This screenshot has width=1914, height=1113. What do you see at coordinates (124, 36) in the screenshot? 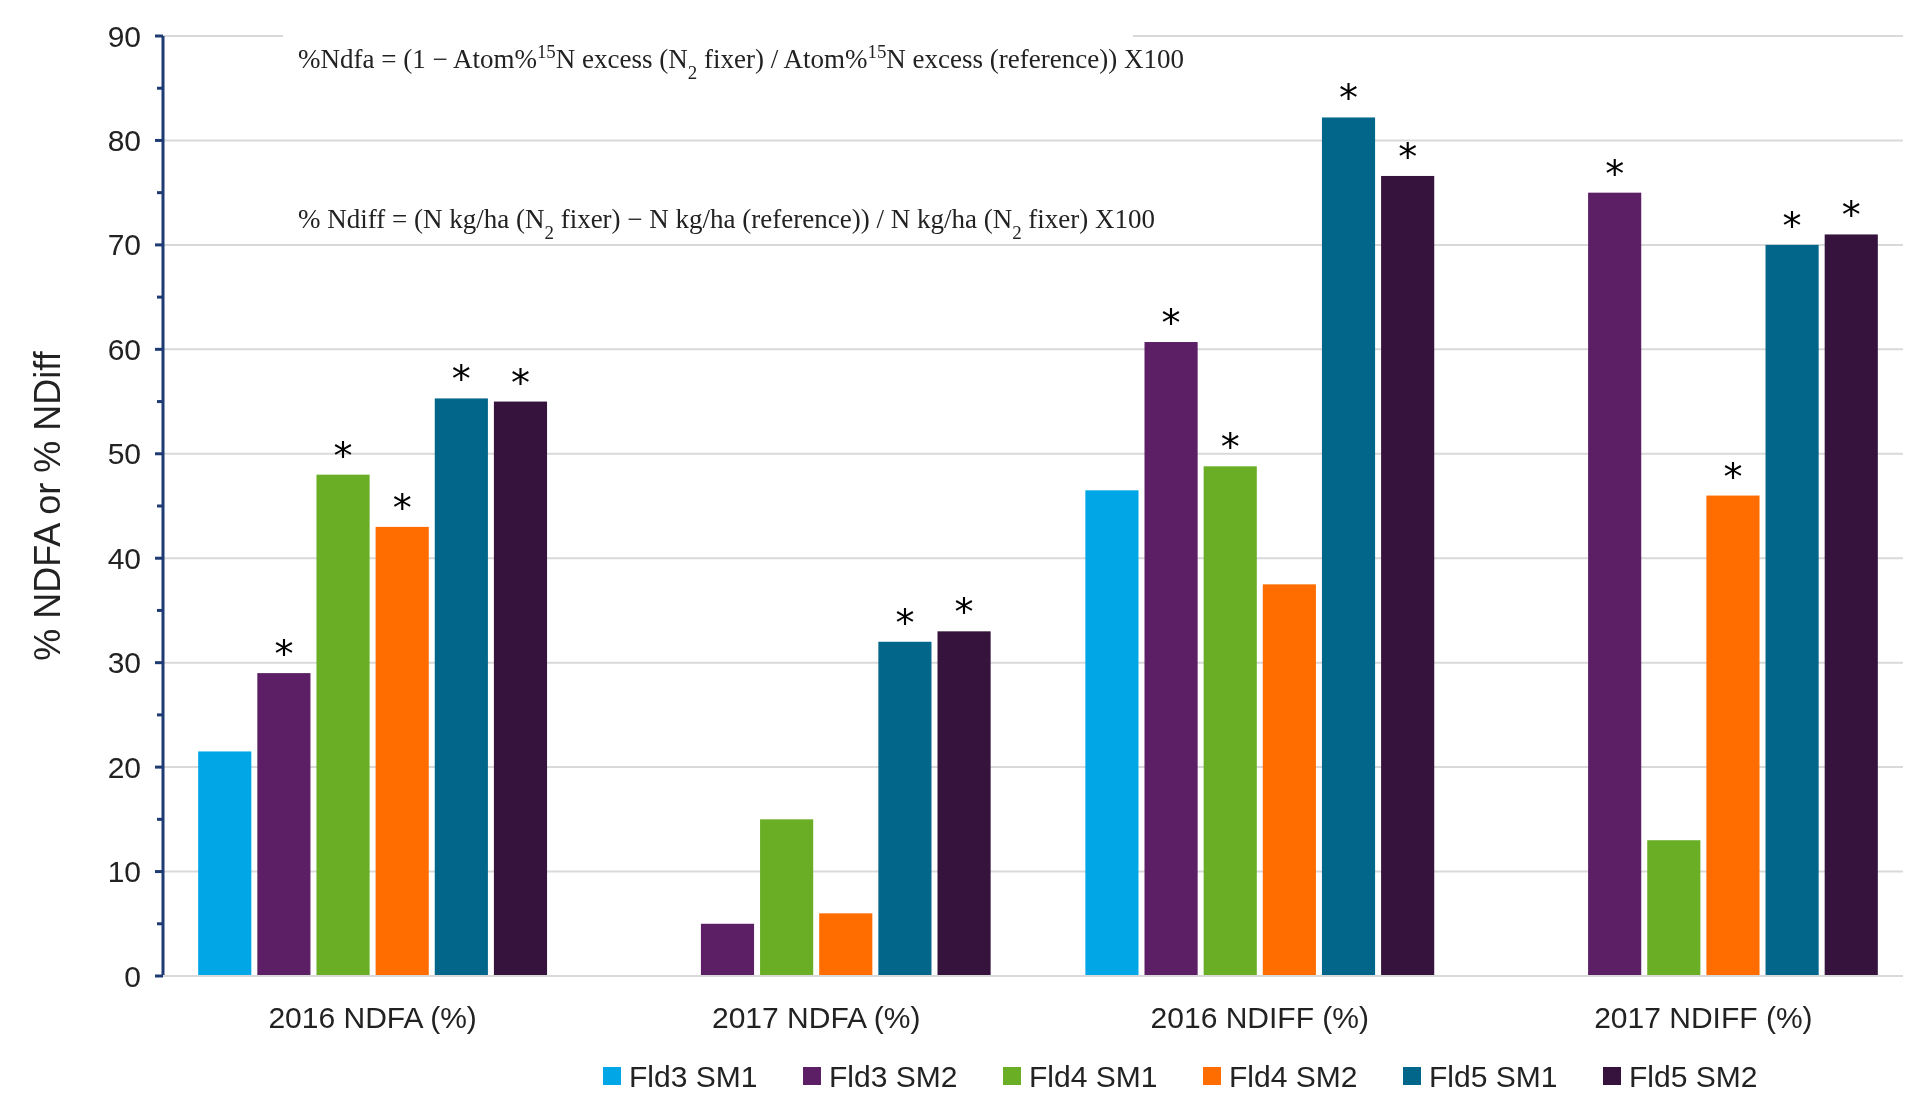
I see `y-tick-label: 90` at bounding box center [124, 36].